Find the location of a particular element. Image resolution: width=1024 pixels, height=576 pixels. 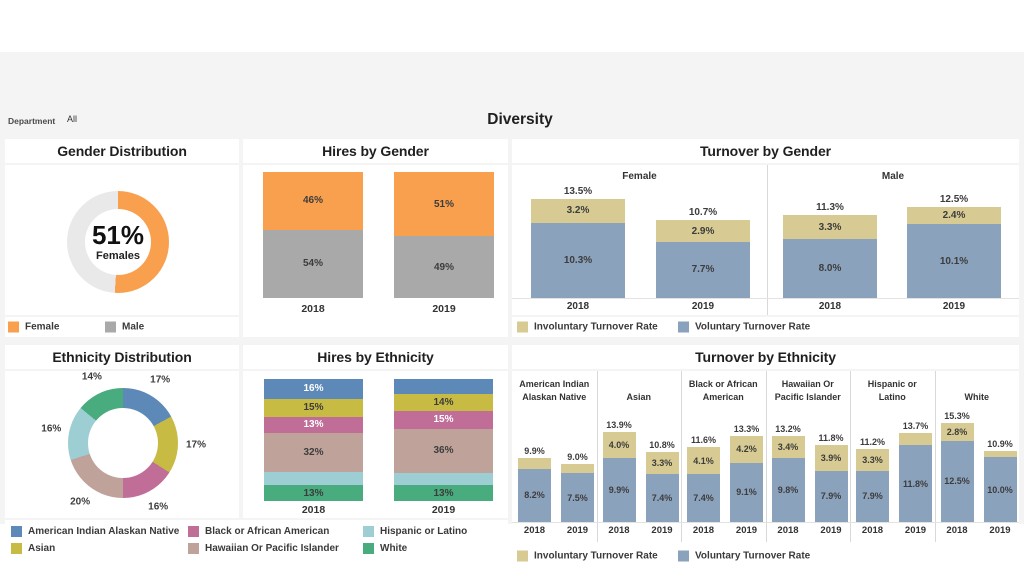

bar-segment-male: 54% is located at coordinates (313, 263).